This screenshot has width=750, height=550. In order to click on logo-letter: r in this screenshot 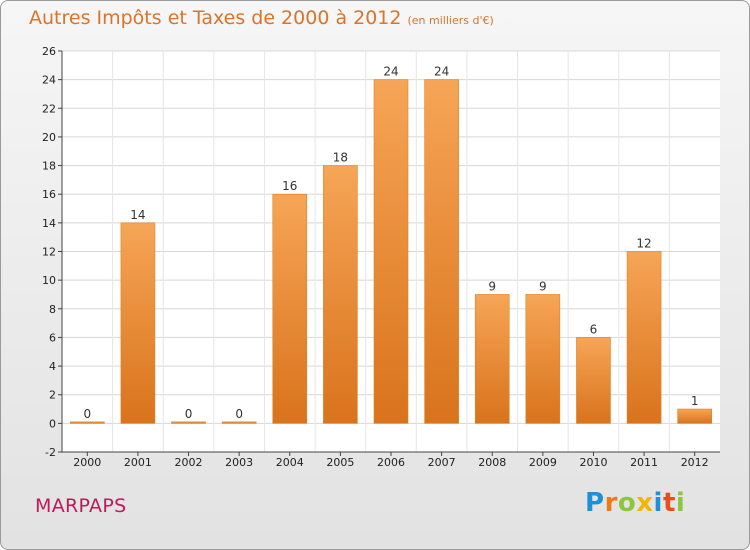, I will do `click(611, 503)`.